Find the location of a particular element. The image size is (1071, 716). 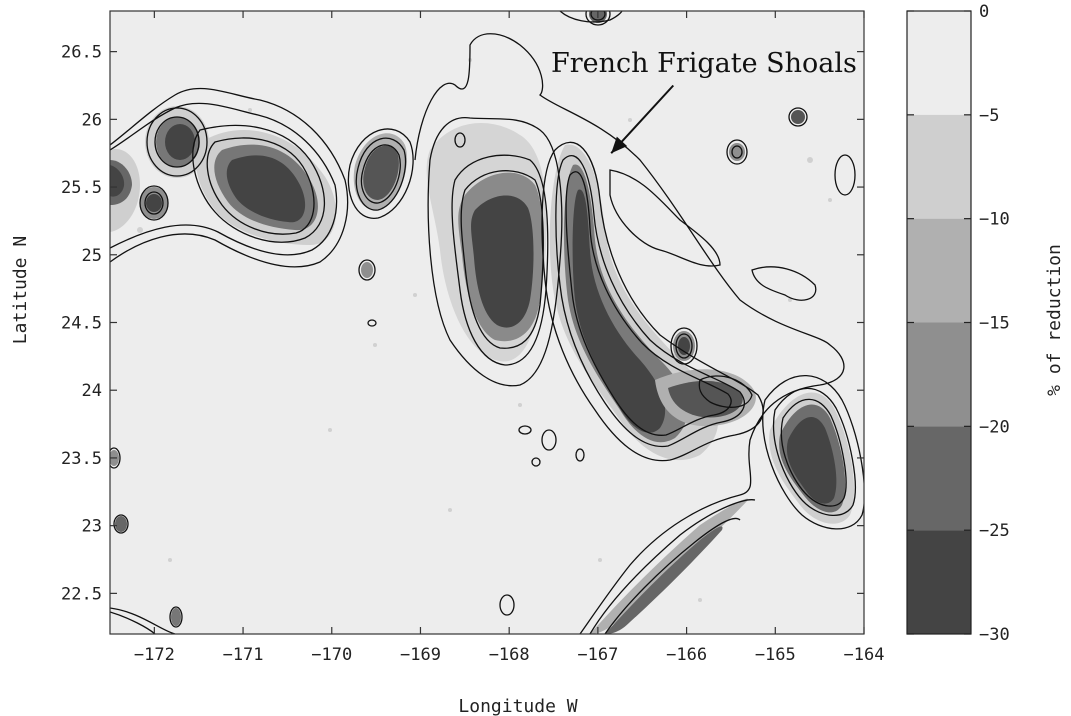

x-tick-label: −164 is located at coordinates (864, 655).